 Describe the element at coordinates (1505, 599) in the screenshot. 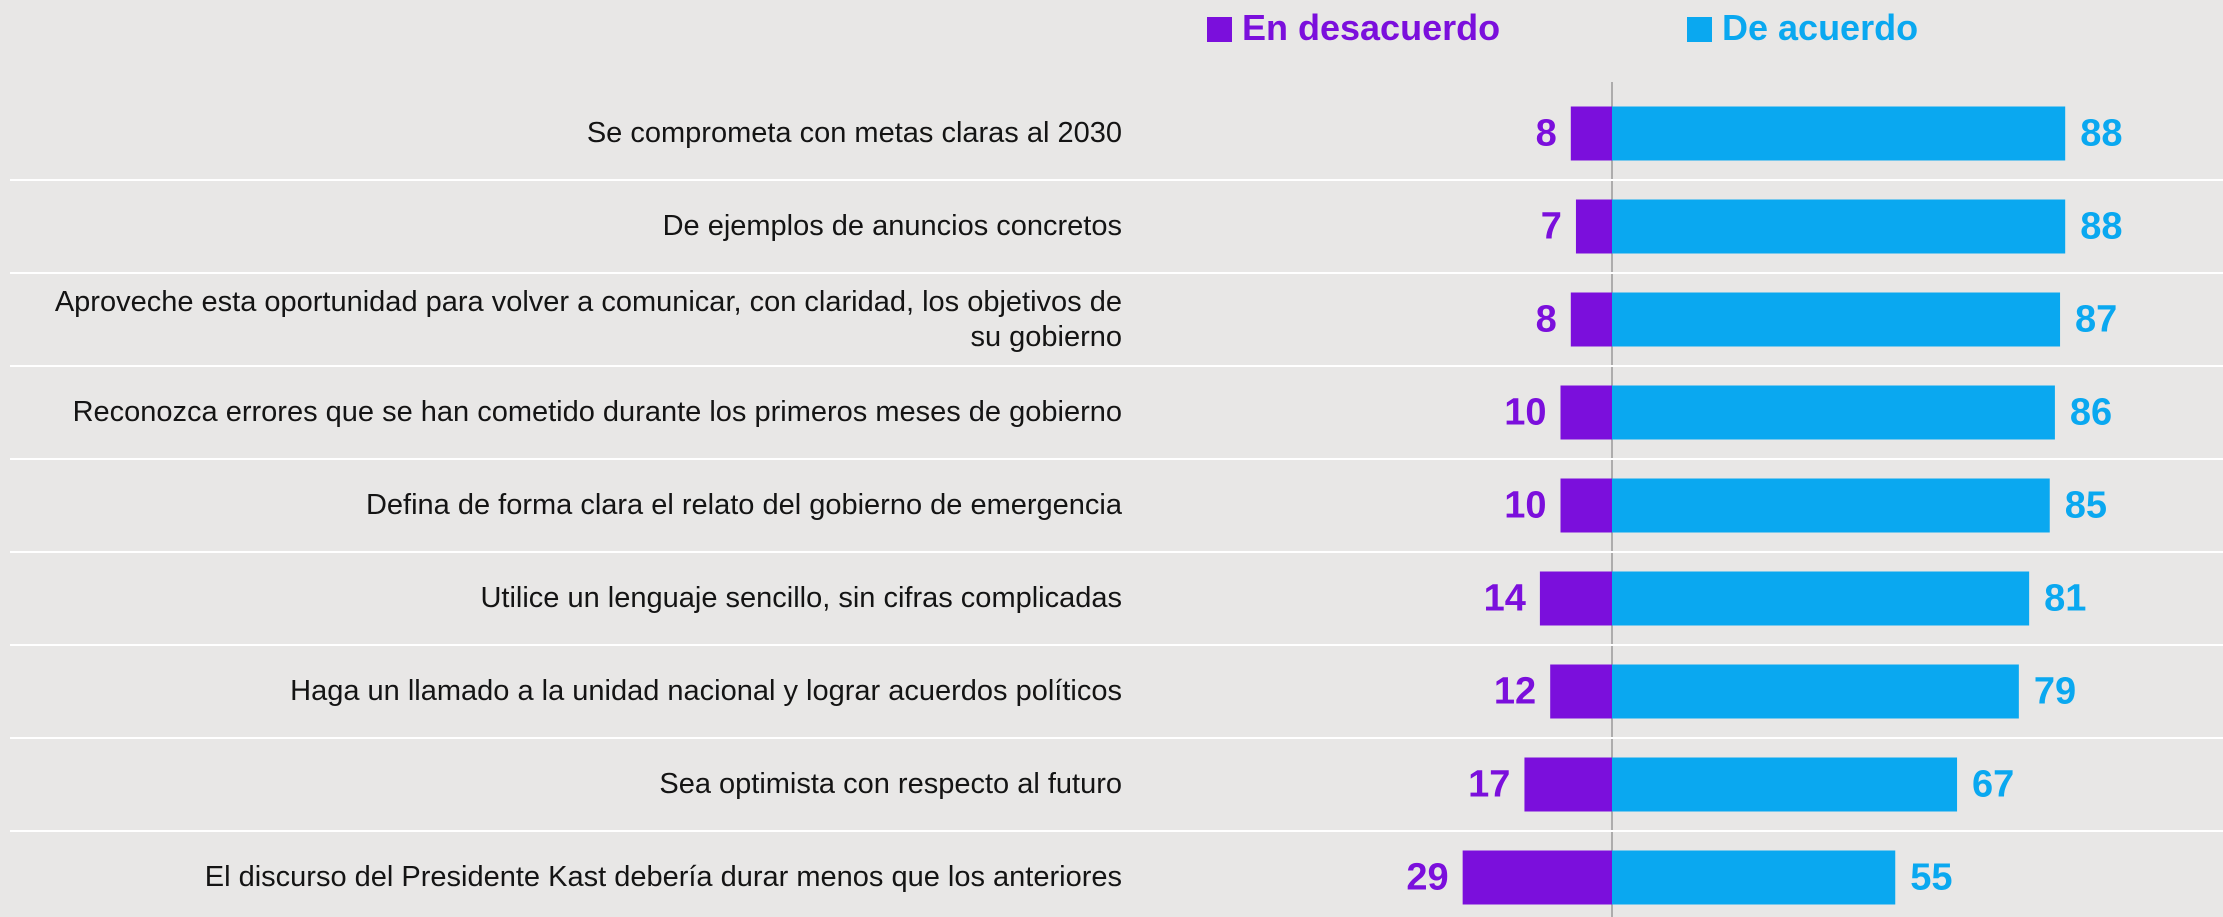

I see `value-label: 14` at that location.